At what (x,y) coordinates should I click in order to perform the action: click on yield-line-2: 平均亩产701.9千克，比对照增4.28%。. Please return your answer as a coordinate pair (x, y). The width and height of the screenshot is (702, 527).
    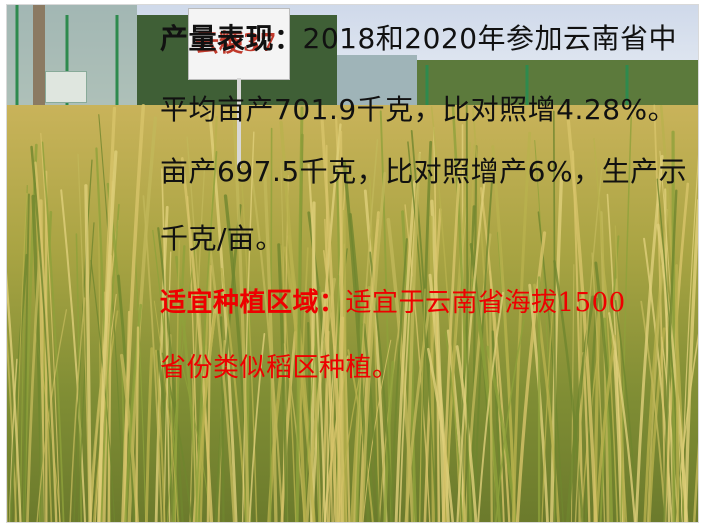
    Looking at the image, I should click on (418, 110).